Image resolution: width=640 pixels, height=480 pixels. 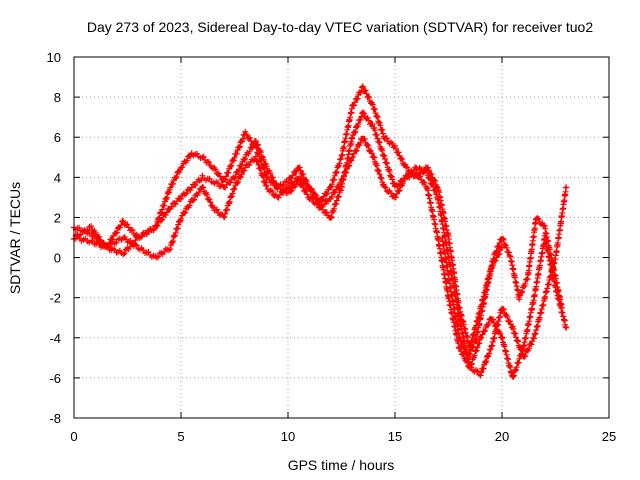 What do you see at coordinates (57, 97) in the screenshot?
I see `y-tick-label: 8` at bounding box center [57, 97].